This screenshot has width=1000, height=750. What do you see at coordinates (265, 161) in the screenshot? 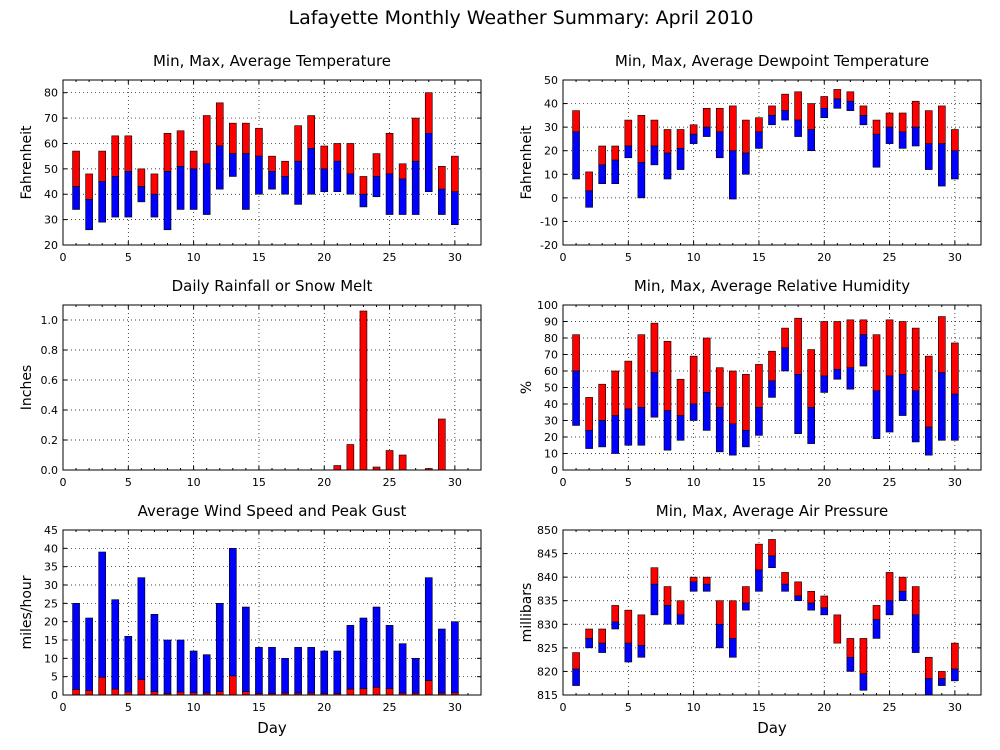
I see `bars` at bounding box center [265, 161].